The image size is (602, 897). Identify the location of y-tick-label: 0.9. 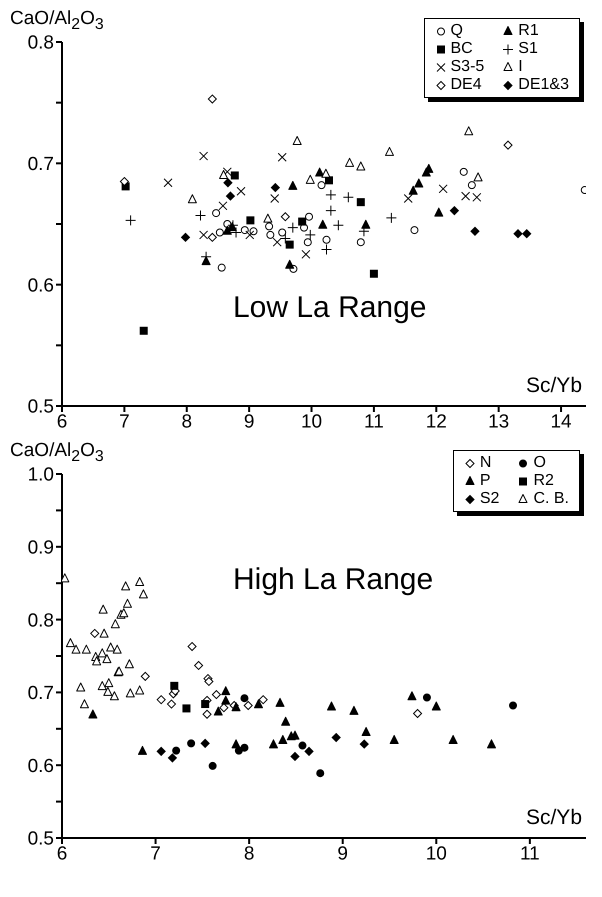
(41, 548).